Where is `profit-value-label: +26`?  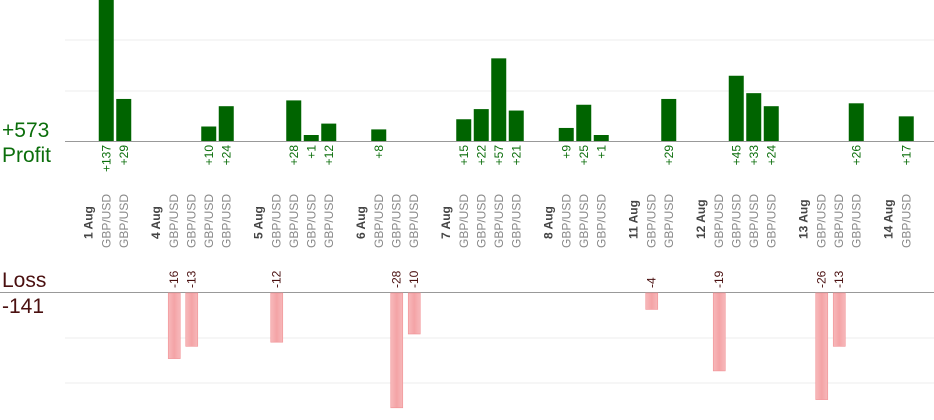 profit-value-label: +26 is located at coordinates (856, 155).